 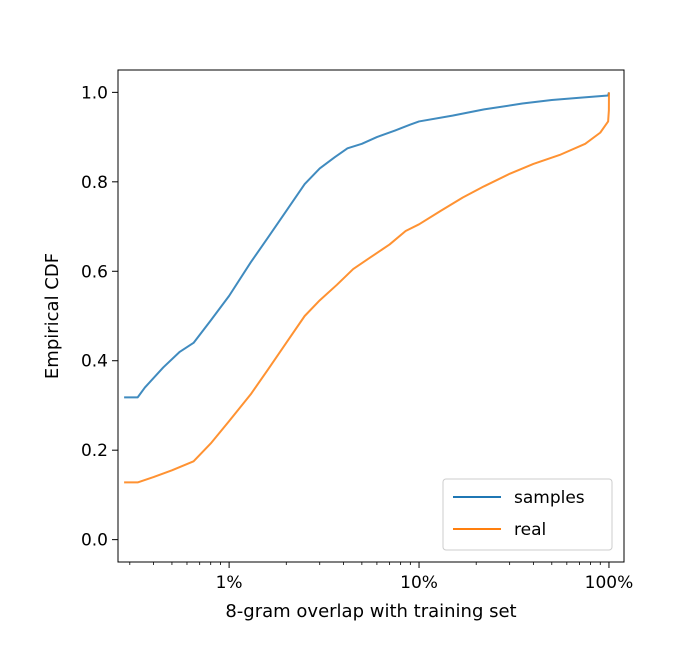 I want to click on y-tick-label: 0.0, so click(x=94, y=541).